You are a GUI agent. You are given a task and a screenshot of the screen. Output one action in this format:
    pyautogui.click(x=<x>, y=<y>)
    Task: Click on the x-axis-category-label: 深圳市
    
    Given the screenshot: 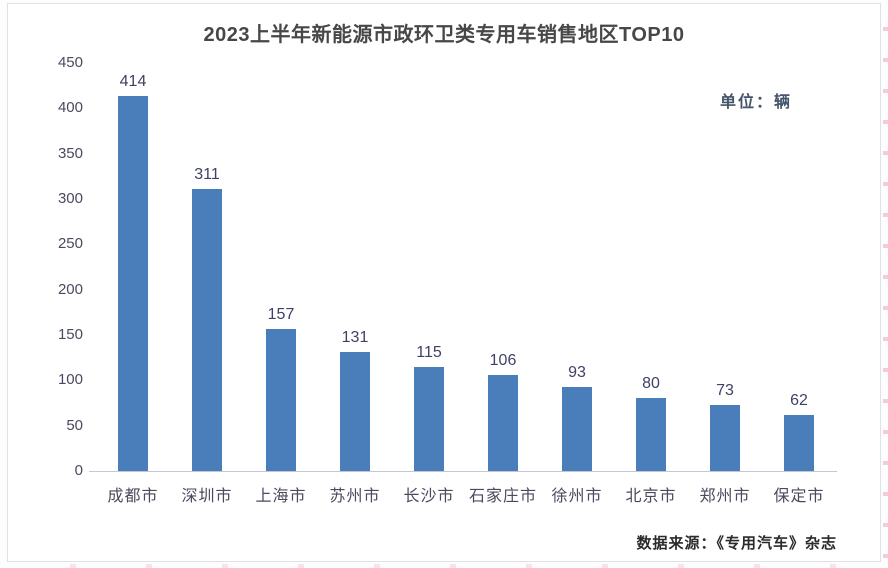 What is the action you would take?
    pyautogui.click(x=207, y=496)
    